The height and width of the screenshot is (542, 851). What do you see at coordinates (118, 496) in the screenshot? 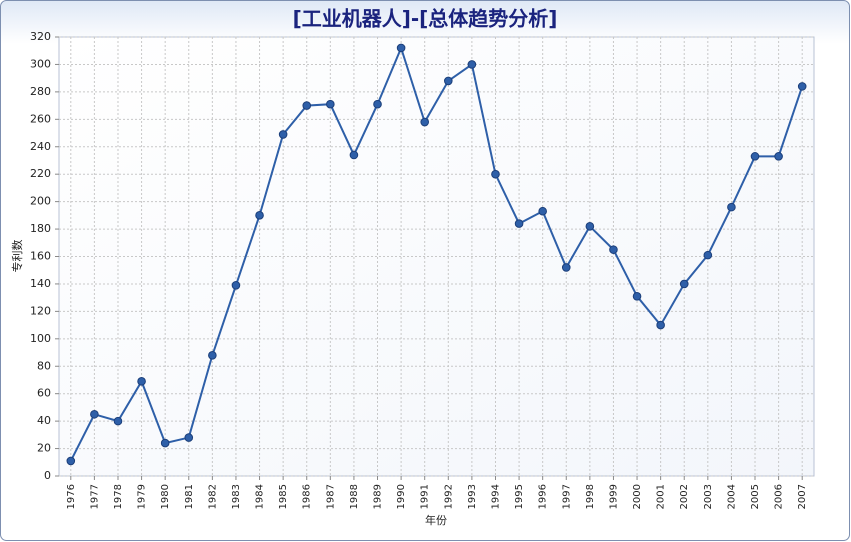
I see `x-tick-label: 1978` at bounding box center [118, 496].